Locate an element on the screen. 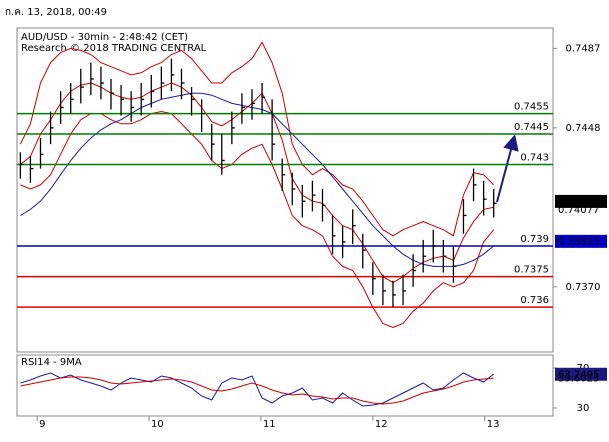 Image resolution: width=609 pixels, height=442 pixels. forecast-arrow is located at coordinates (507, 168).